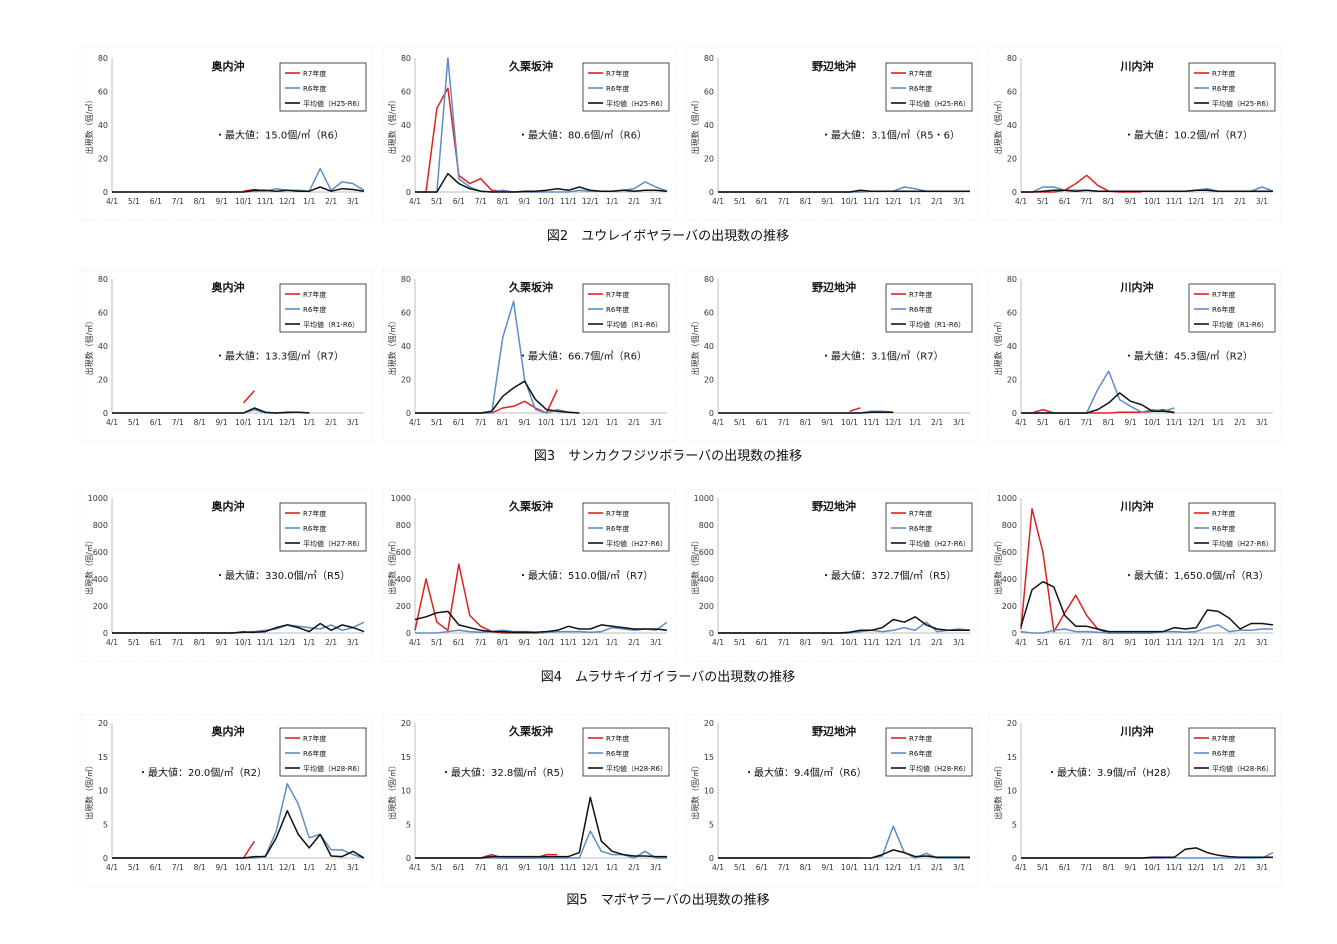  What do you see at coordinates (105, 824) in the screenshot?
I see `y-tick-label: 5` at bounding box center [105, 824].